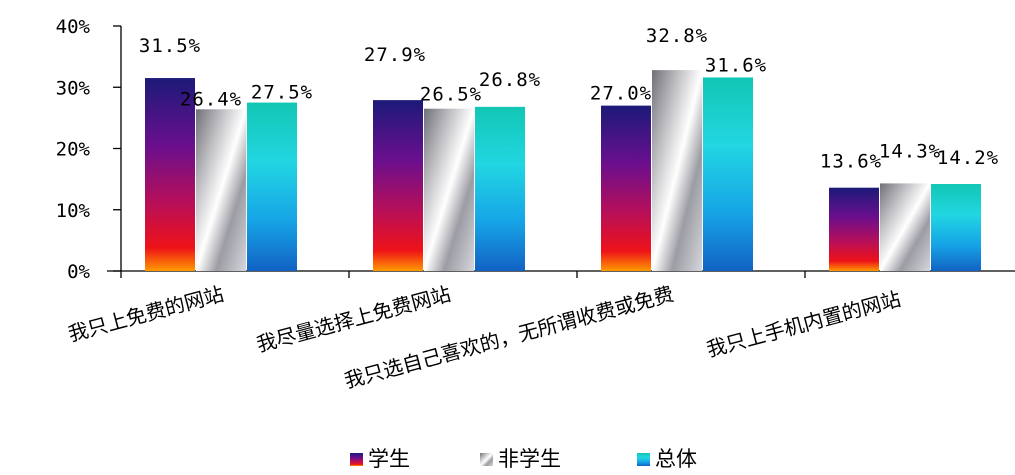 The height and width of the screenshot is (475, 1015). I want to click on data-label: 31.5%, so click(170, 46).